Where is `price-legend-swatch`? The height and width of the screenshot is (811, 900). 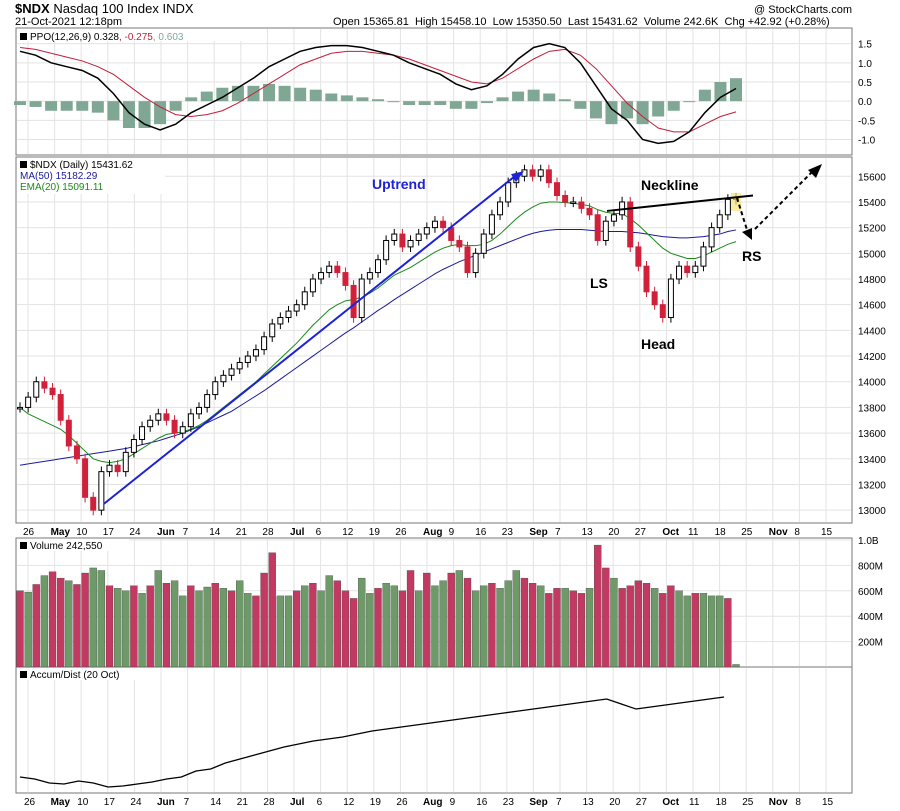 price-legend-swatch is located at coordinates (23, 164).